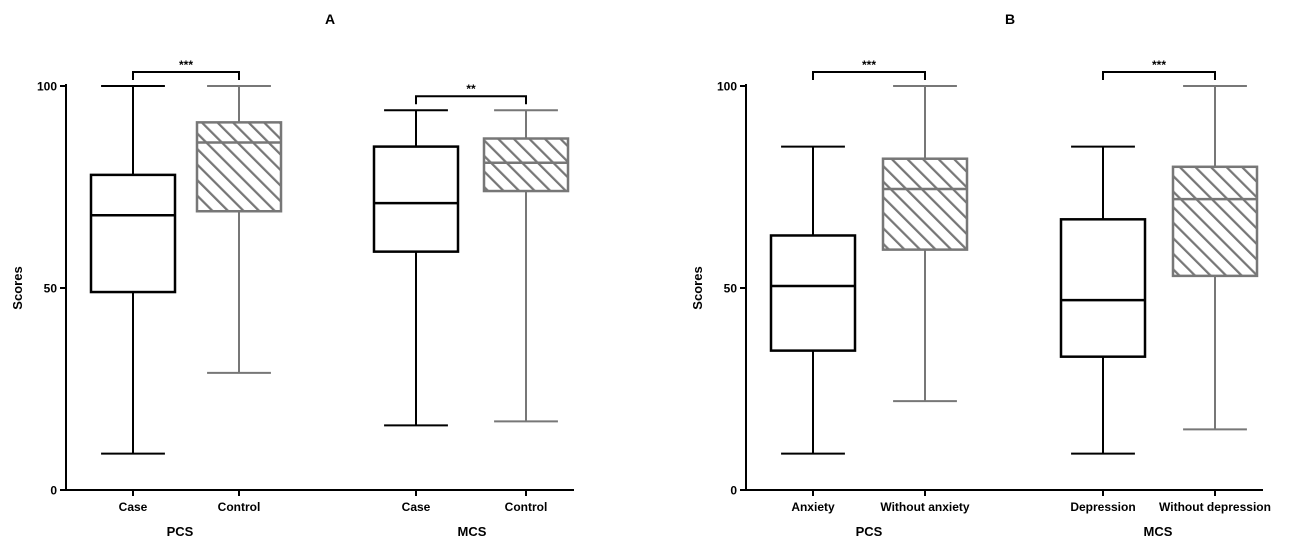 The height and width of the screenshot is (543, 1291). I want to click on significance-label: **, so click(471, 89).